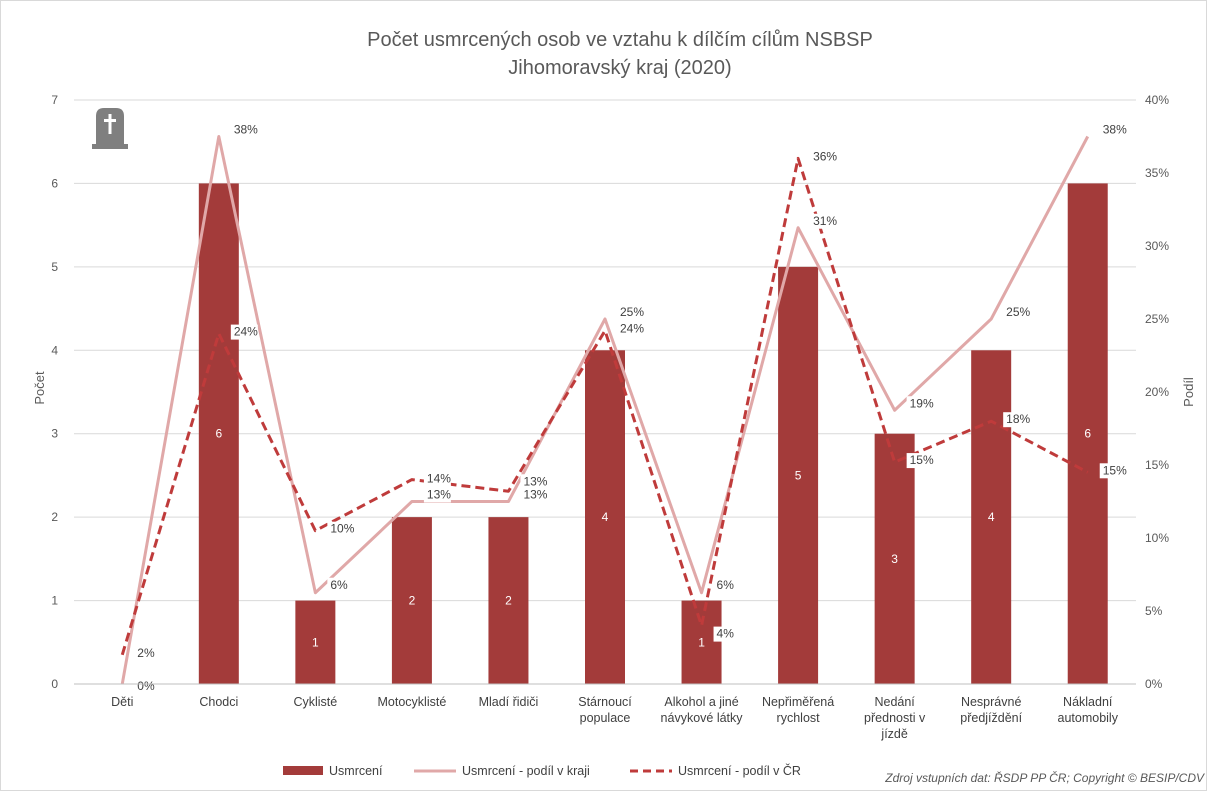  I want to click on y-axis-title: Počet, so click(39, 388).